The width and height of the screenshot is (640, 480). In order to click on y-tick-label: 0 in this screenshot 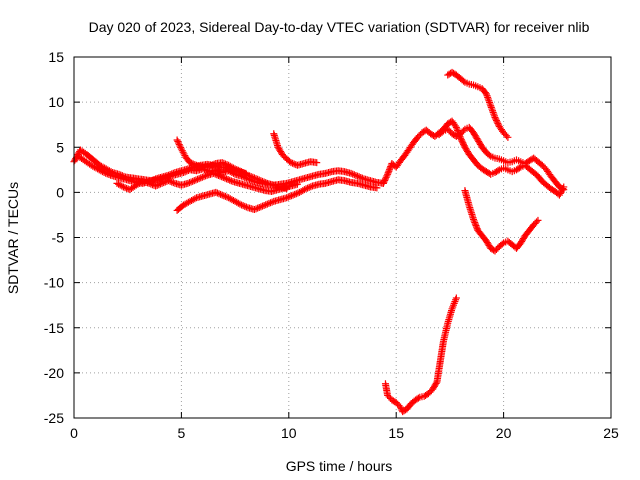, I will do `click(60, 192)`.